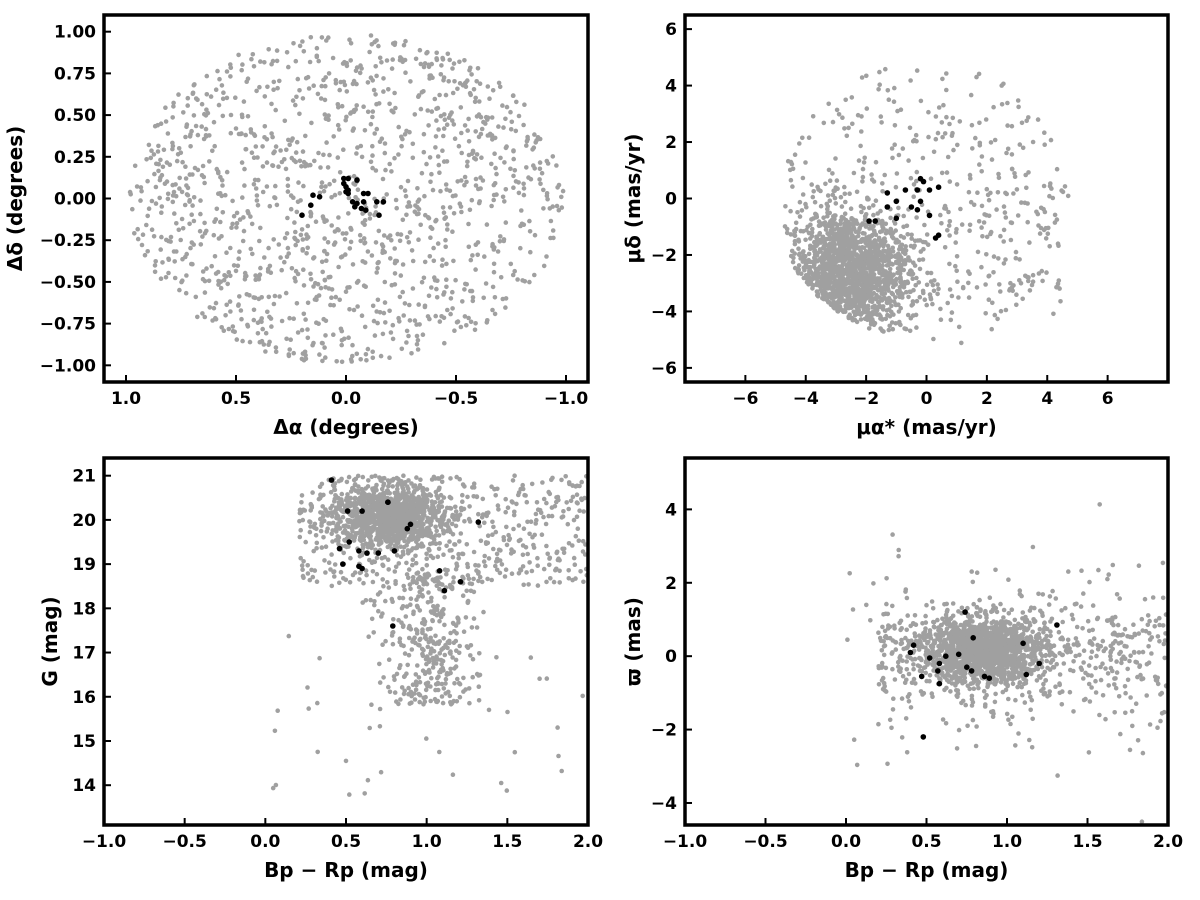 The image size is (1200, 900). Describe the element at coordinates (75, 74) in the screenshot. I see `y-tick-label: 0.75` at that location.